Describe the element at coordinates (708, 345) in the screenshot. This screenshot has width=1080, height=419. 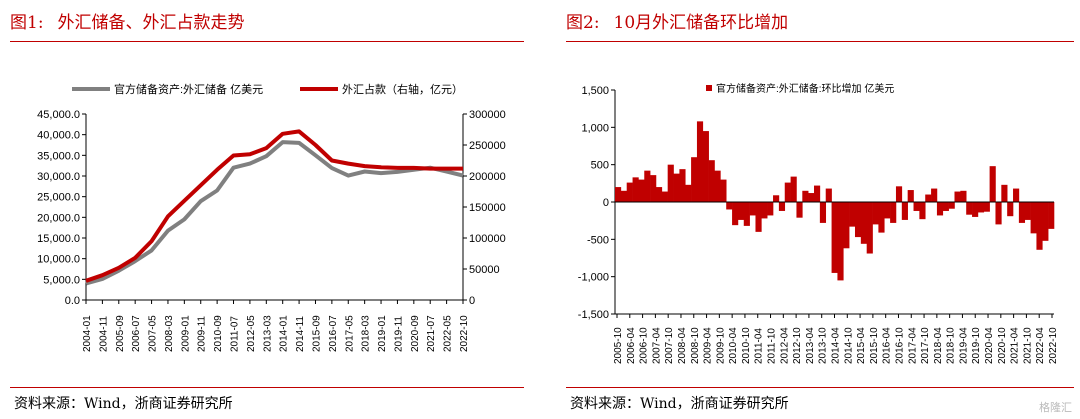
I see `x-tick-label: 2009-04` at that location.